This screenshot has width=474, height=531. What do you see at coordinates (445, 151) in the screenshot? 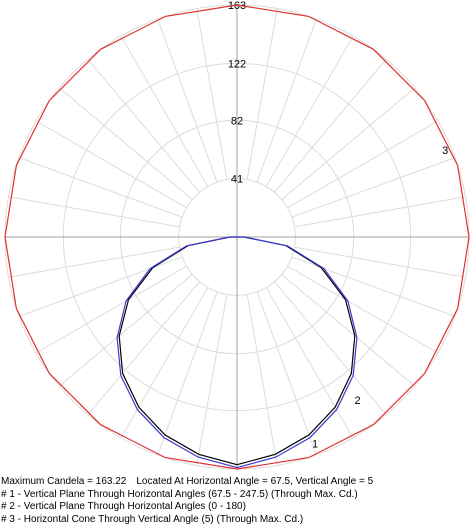
I see `curve-label-3: 3` at bounding box center [445, 151].